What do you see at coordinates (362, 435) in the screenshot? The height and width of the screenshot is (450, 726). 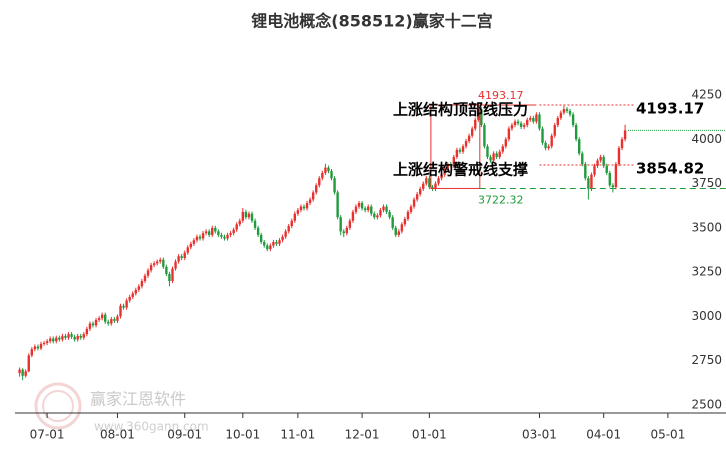 I see `x-tick-label: 12-01` at bounding box center [362, 435].